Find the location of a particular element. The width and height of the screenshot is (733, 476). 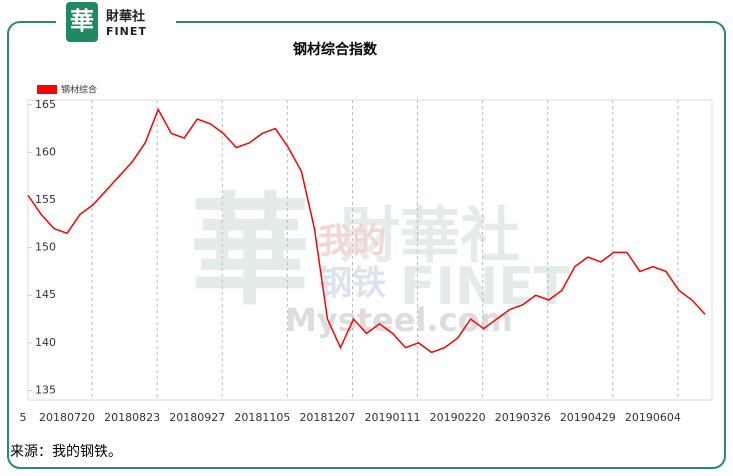

legend-label: 钢材综合 is located at coordinates (79, 90).